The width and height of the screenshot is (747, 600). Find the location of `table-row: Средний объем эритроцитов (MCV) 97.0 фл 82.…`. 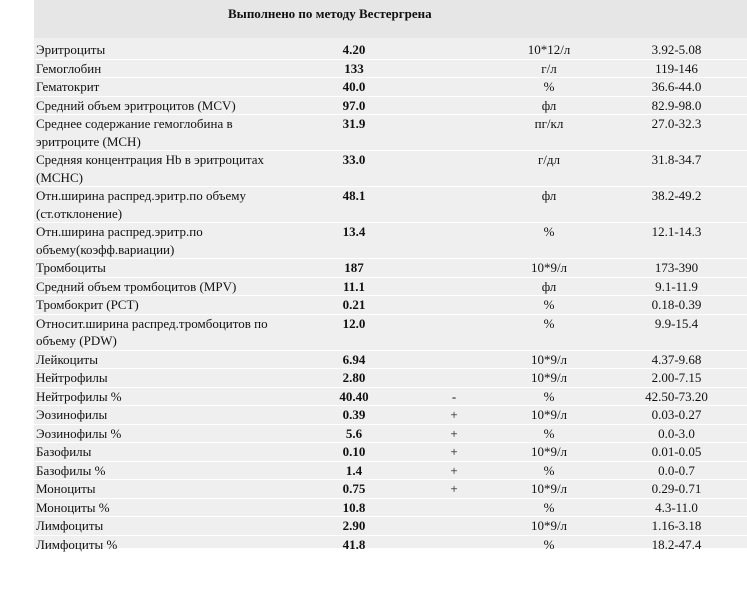

table-row: Средний объем эритроцитов (MCV) 97.0 фл 82.… is located at coordinates (390, 105).